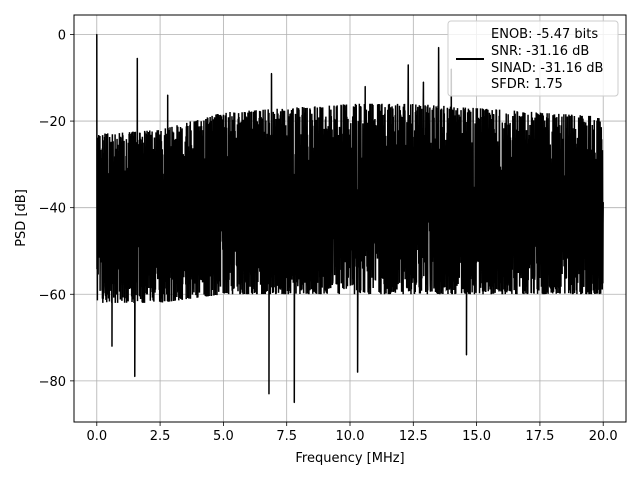 The image size is (640, 480). Describe the element at coordinates (349, 458) in the screenshot. I see `x-axis-title: Frequency [MHz]` at that location.